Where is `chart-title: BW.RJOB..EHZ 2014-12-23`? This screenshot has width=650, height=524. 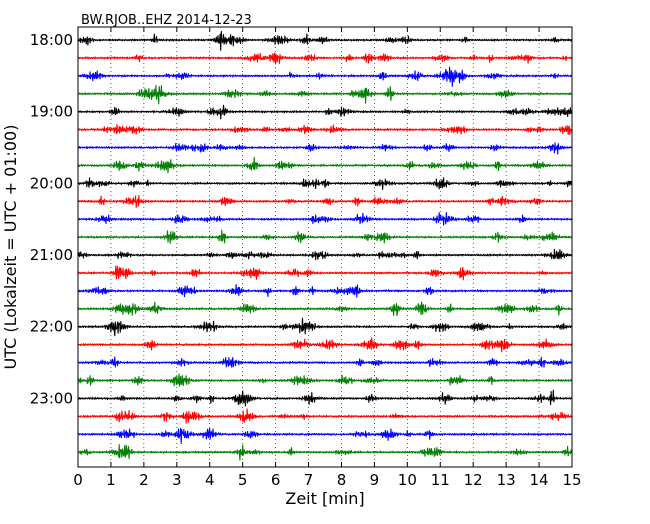 chart-title: BW.RJOB..EHZ 2014-12-23 is located at coordinates (166, 20).